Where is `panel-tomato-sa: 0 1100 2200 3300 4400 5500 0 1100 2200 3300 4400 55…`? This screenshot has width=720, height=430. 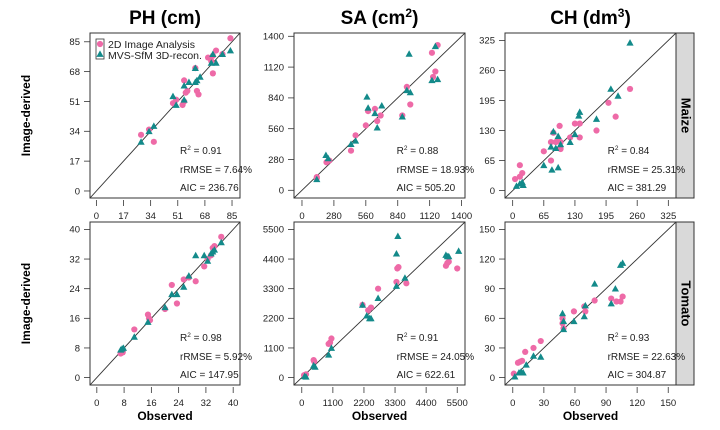 panel-tomato-sa: 0 1100 2200 3300 4400 5500 0 1100 2200 3300 4400 55… is located at coordinates (368, 315).